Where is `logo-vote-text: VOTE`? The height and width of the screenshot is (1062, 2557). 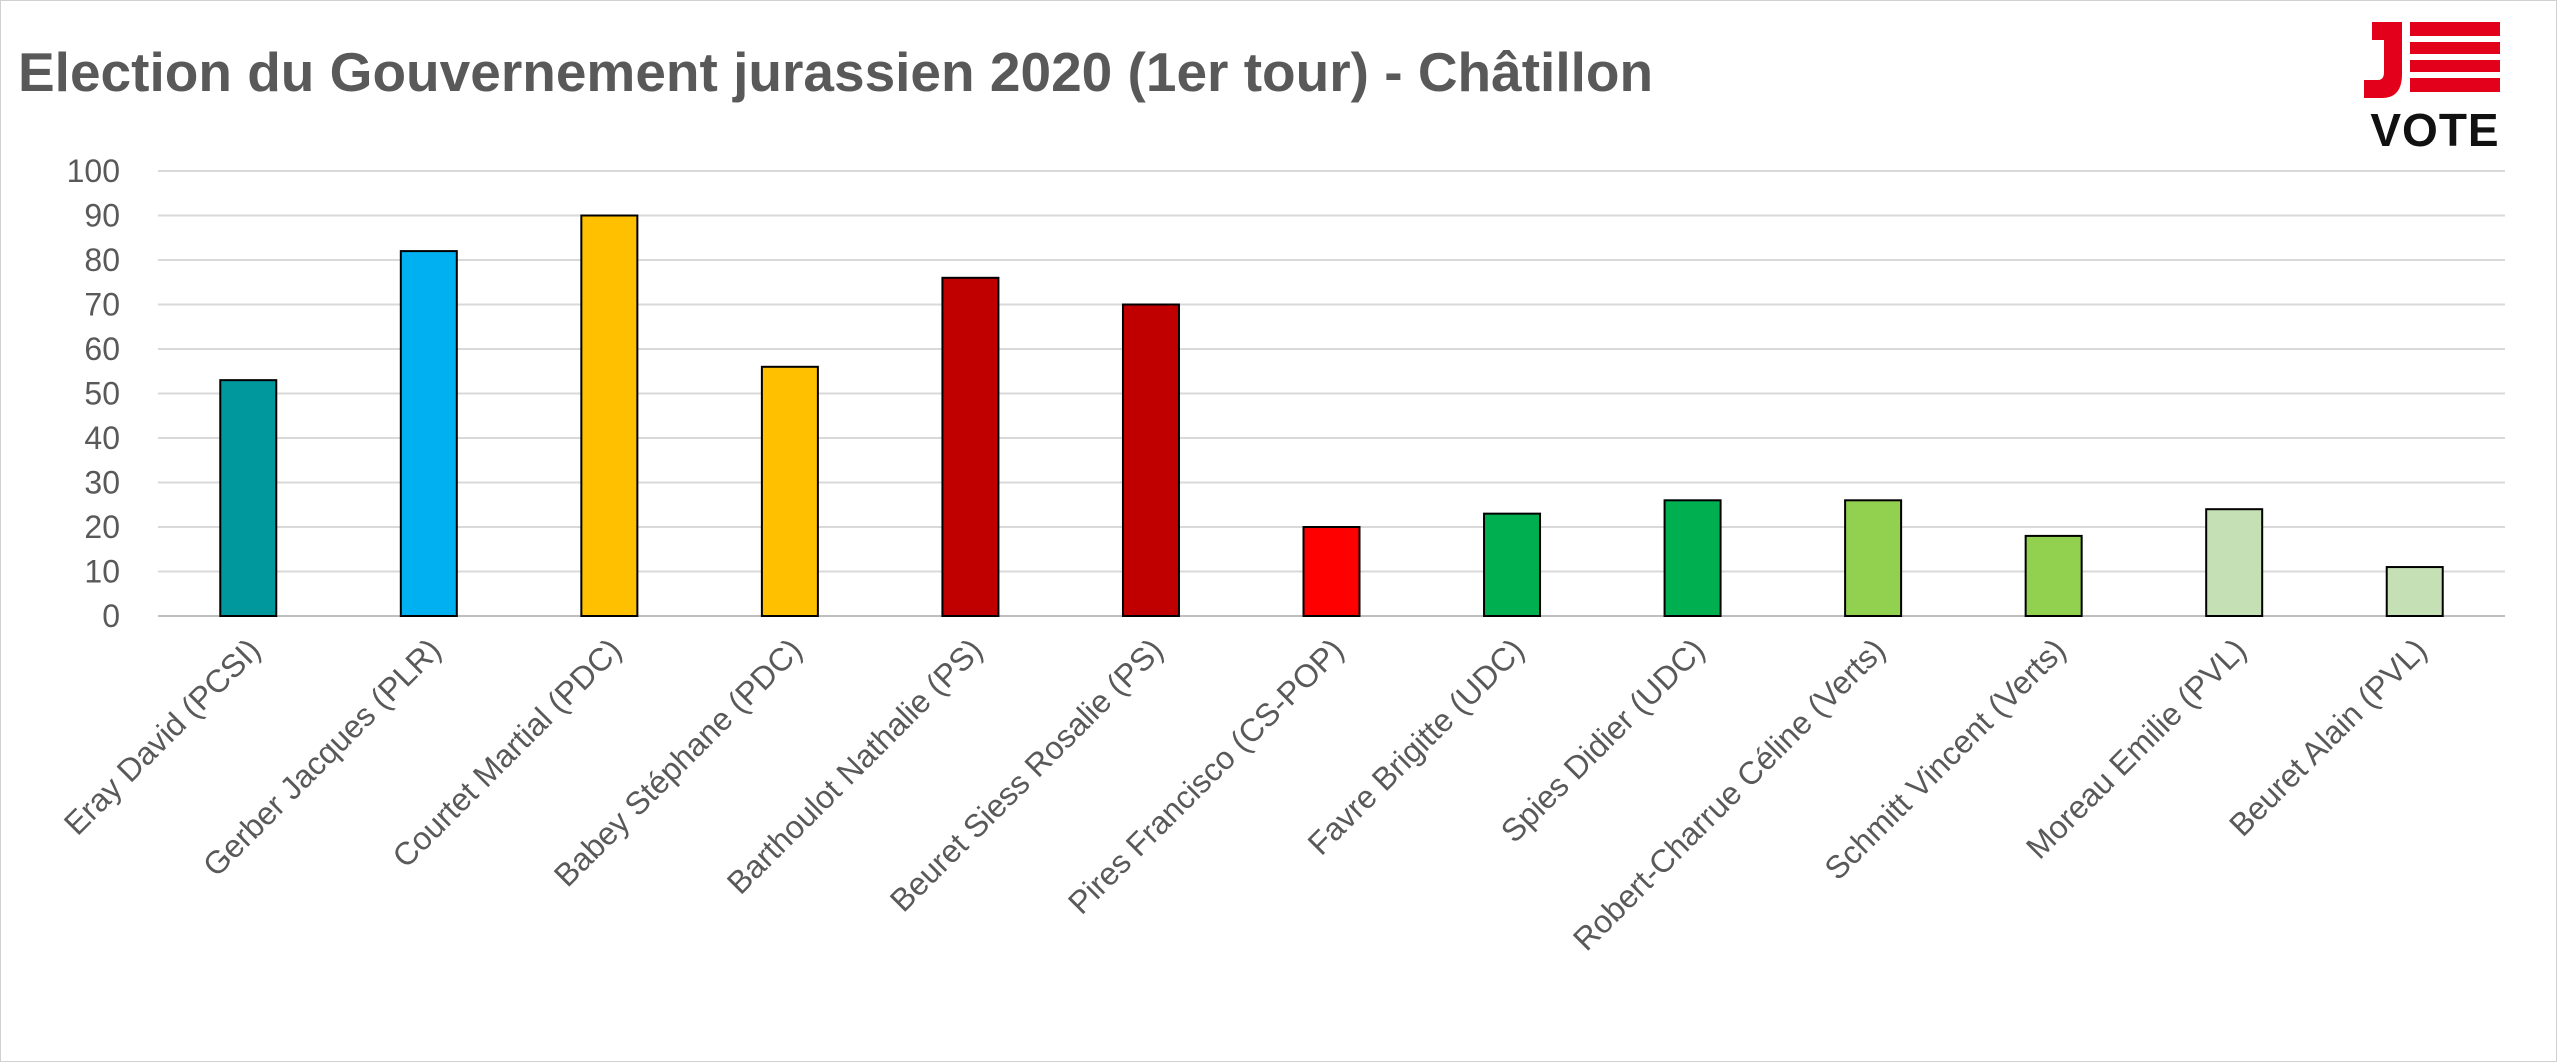
logo-vote-text: VOTE is located at coordinates (2435, 130).